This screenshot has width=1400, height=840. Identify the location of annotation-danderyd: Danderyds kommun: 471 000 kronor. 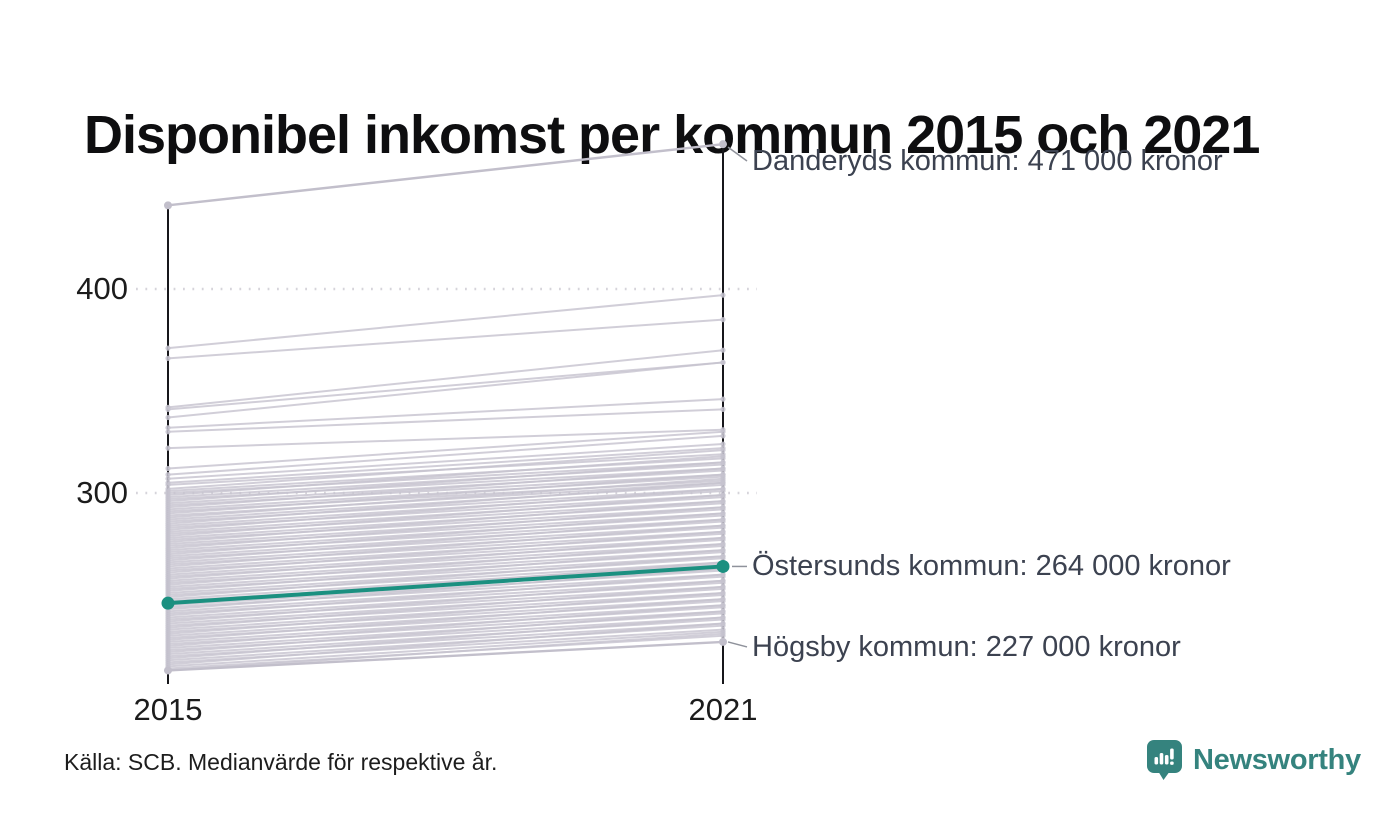
(987, 161).